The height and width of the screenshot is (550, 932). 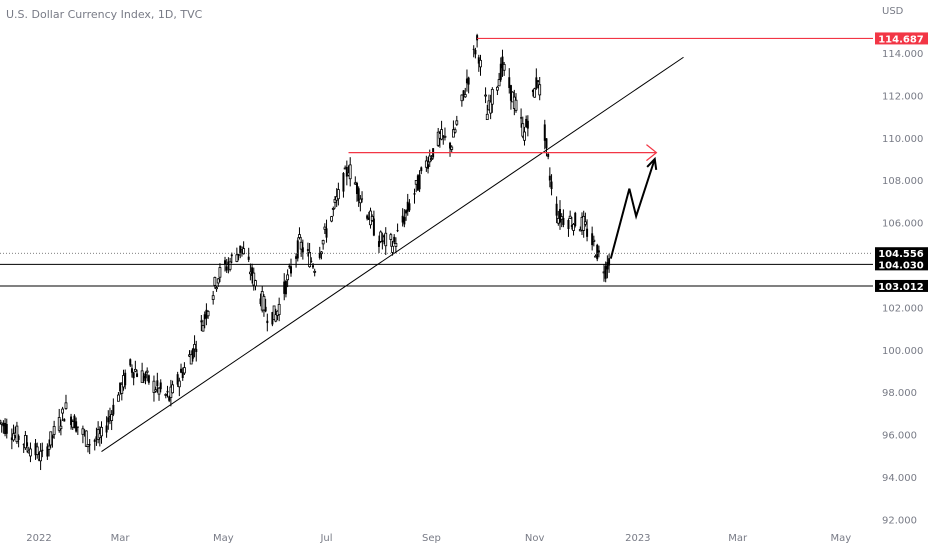 I want to click on support-2-badge-label: 103.012, so click(x=901, y=287).